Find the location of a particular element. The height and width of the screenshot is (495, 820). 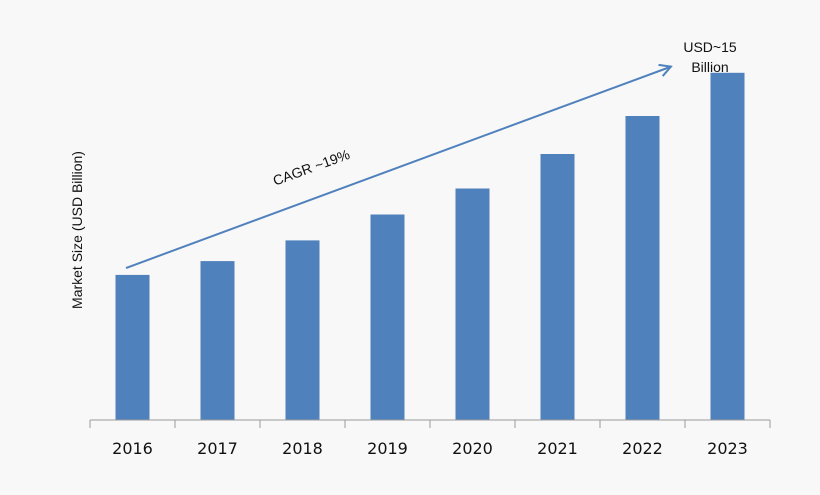

y-axis-label: Market Size (USD Billion) is located at coordinates (77, 230).